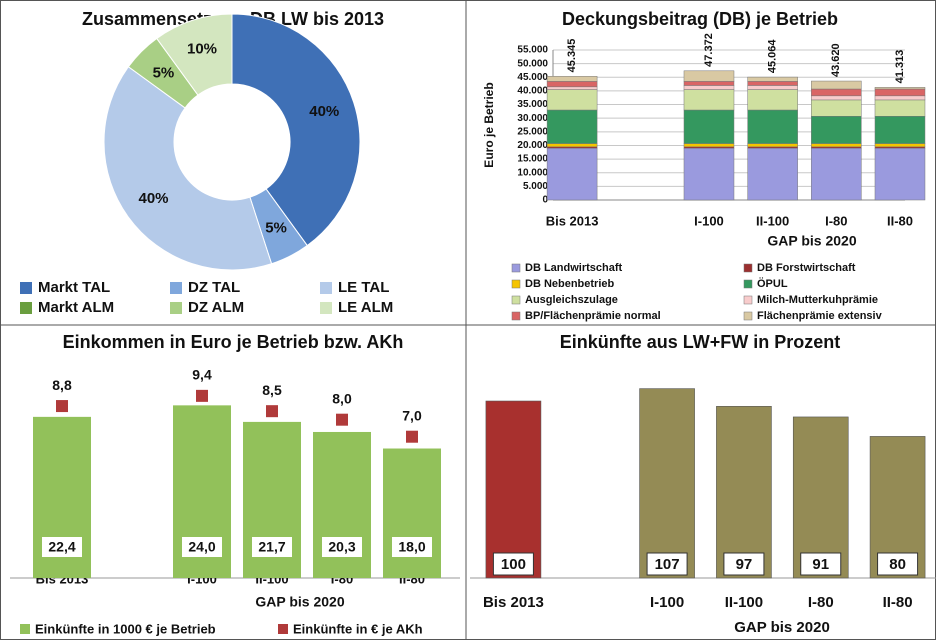 The height and width of the screenshot is (640, 936). Describe the element at coordinates (233, 342) in the screenshot. I see `chart-title: Einkommen in Euro je Betrieb bzw. AKh` at that location.